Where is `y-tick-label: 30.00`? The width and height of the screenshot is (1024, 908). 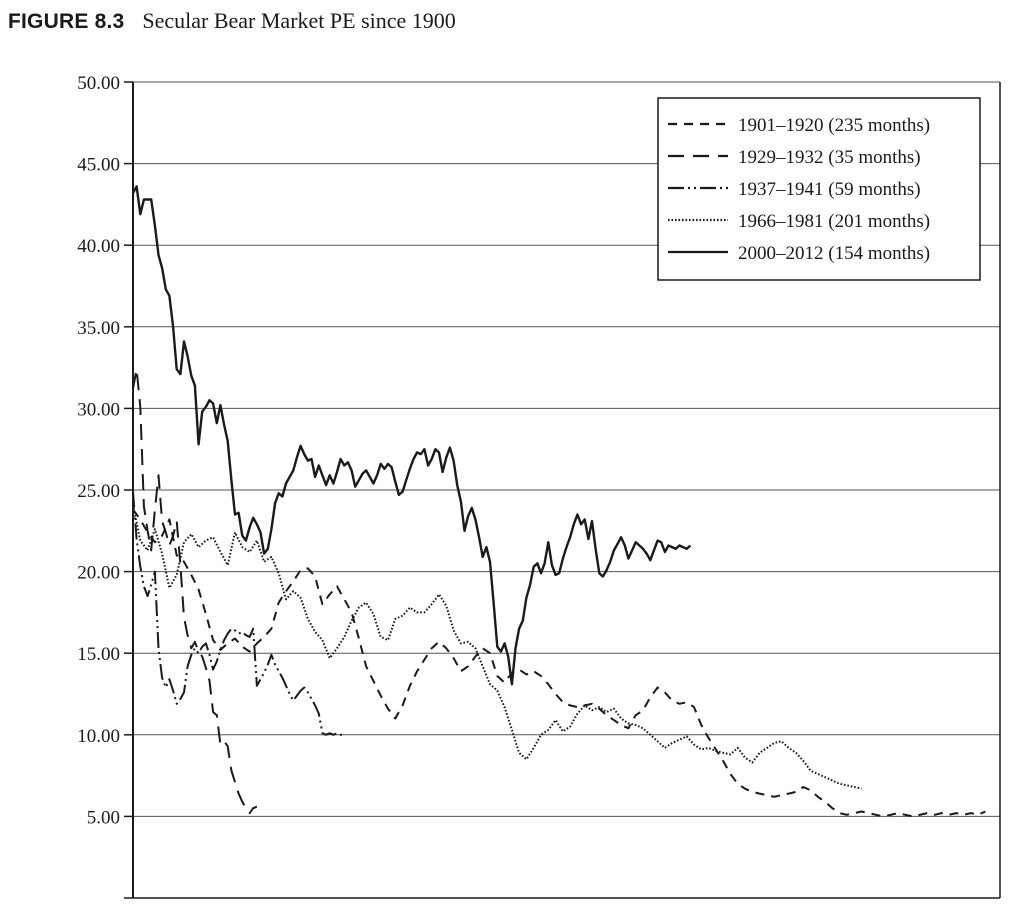
y-tick-label: 30.00 is located at coordinates (98, 409).